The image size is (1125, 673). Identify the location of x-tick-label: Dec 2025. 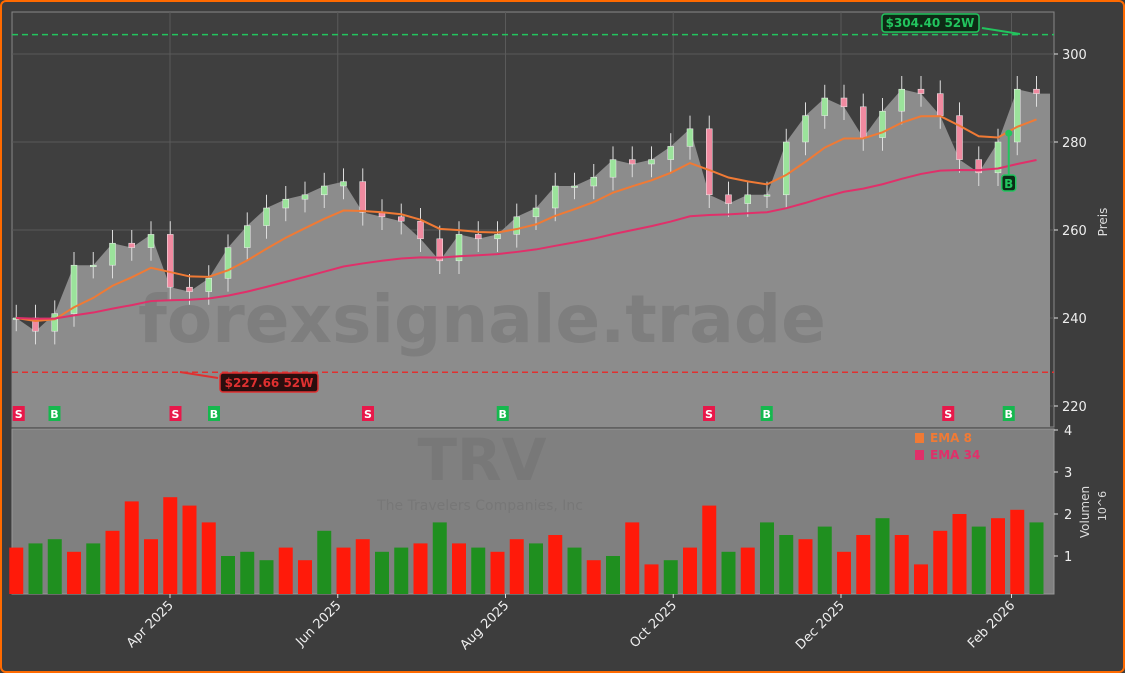
(820, 625).